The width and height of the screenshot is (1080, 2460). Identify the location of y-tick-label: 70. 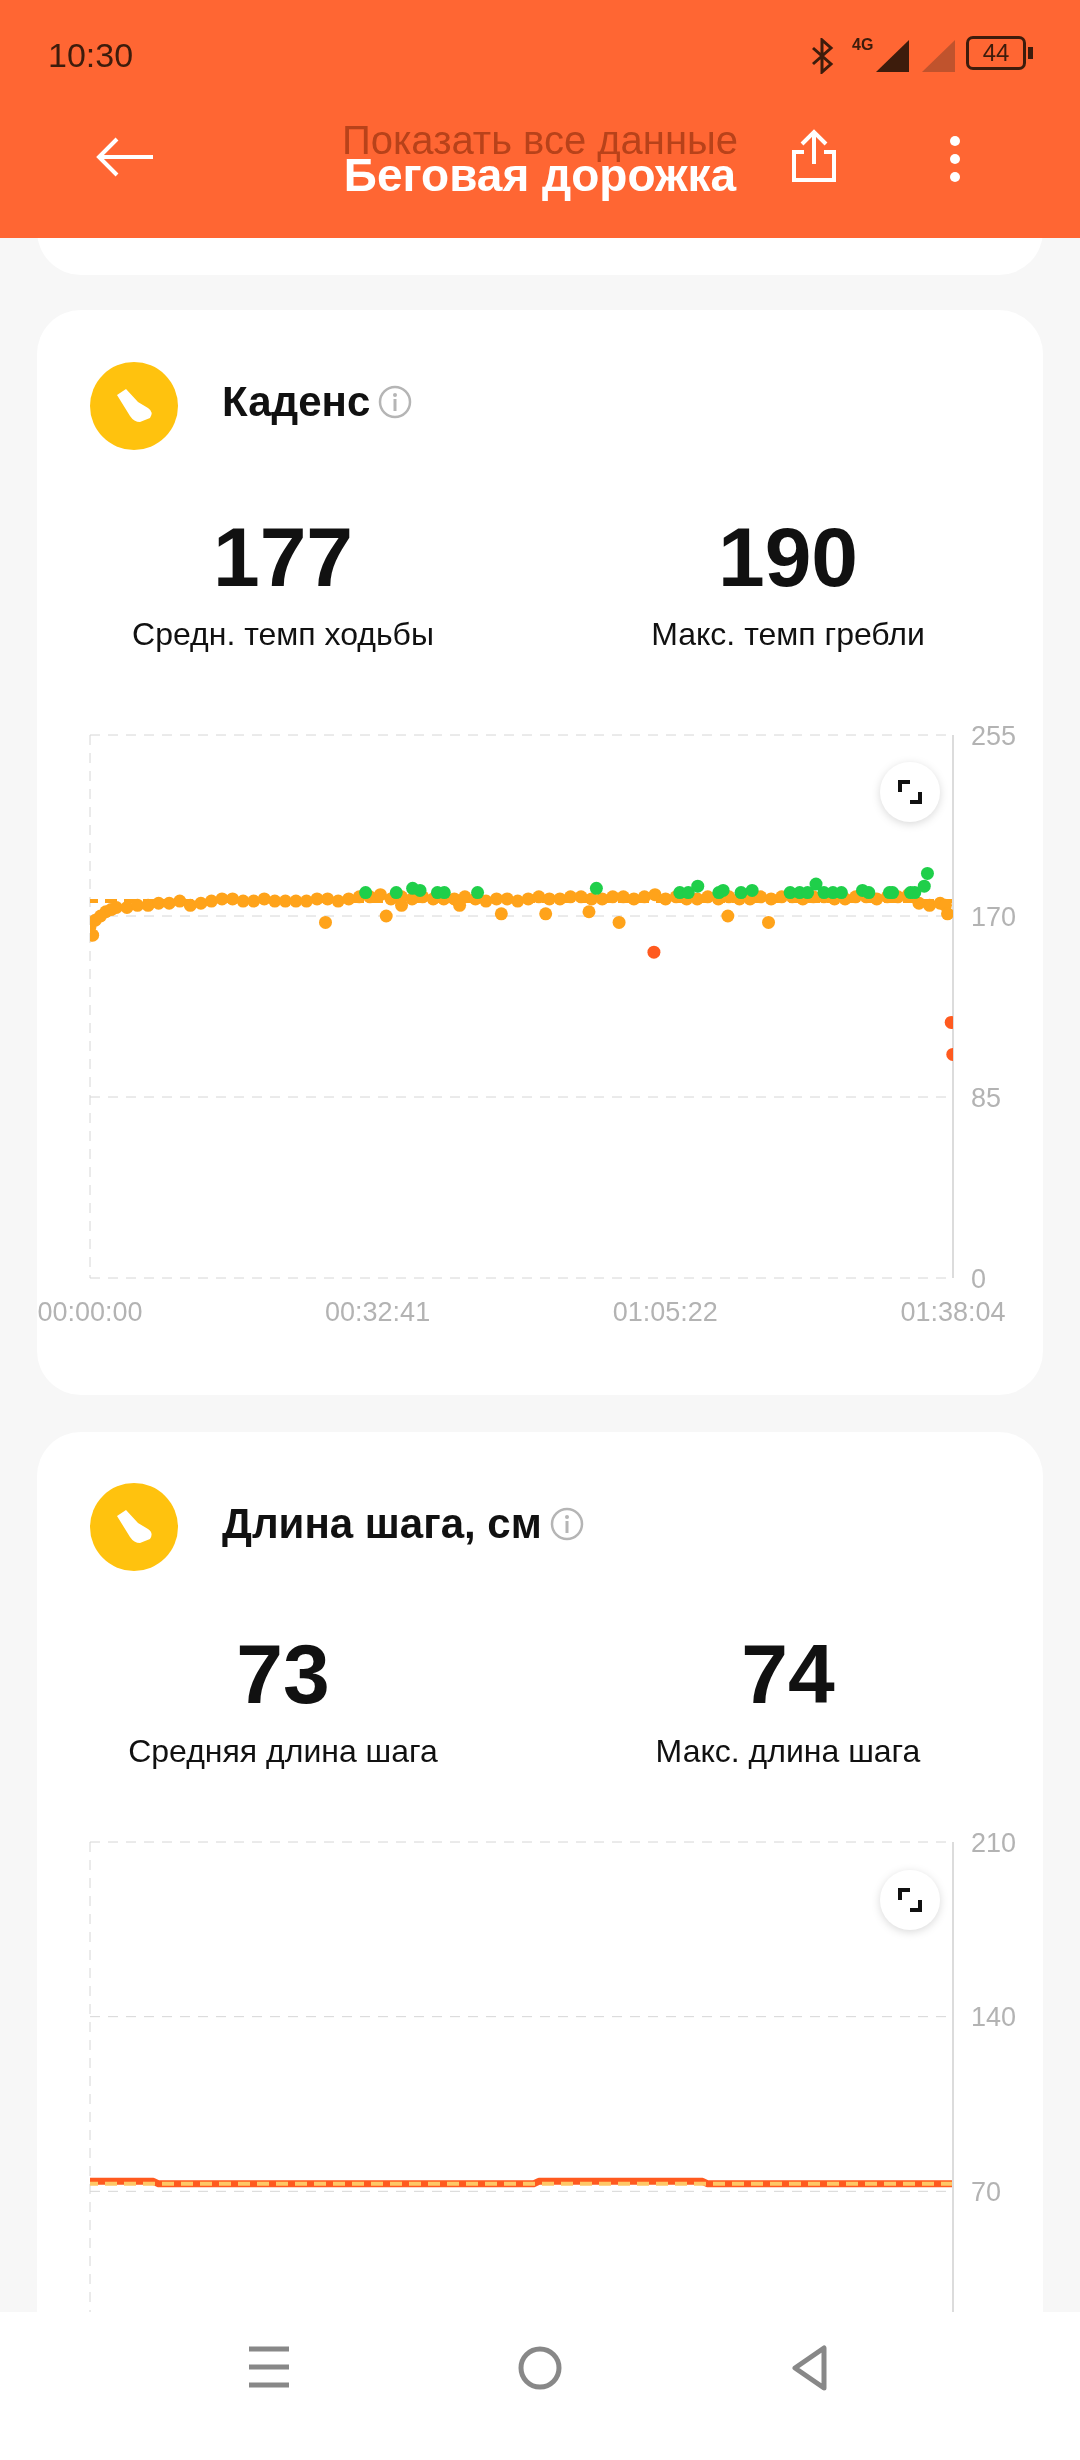
(986, 2191).